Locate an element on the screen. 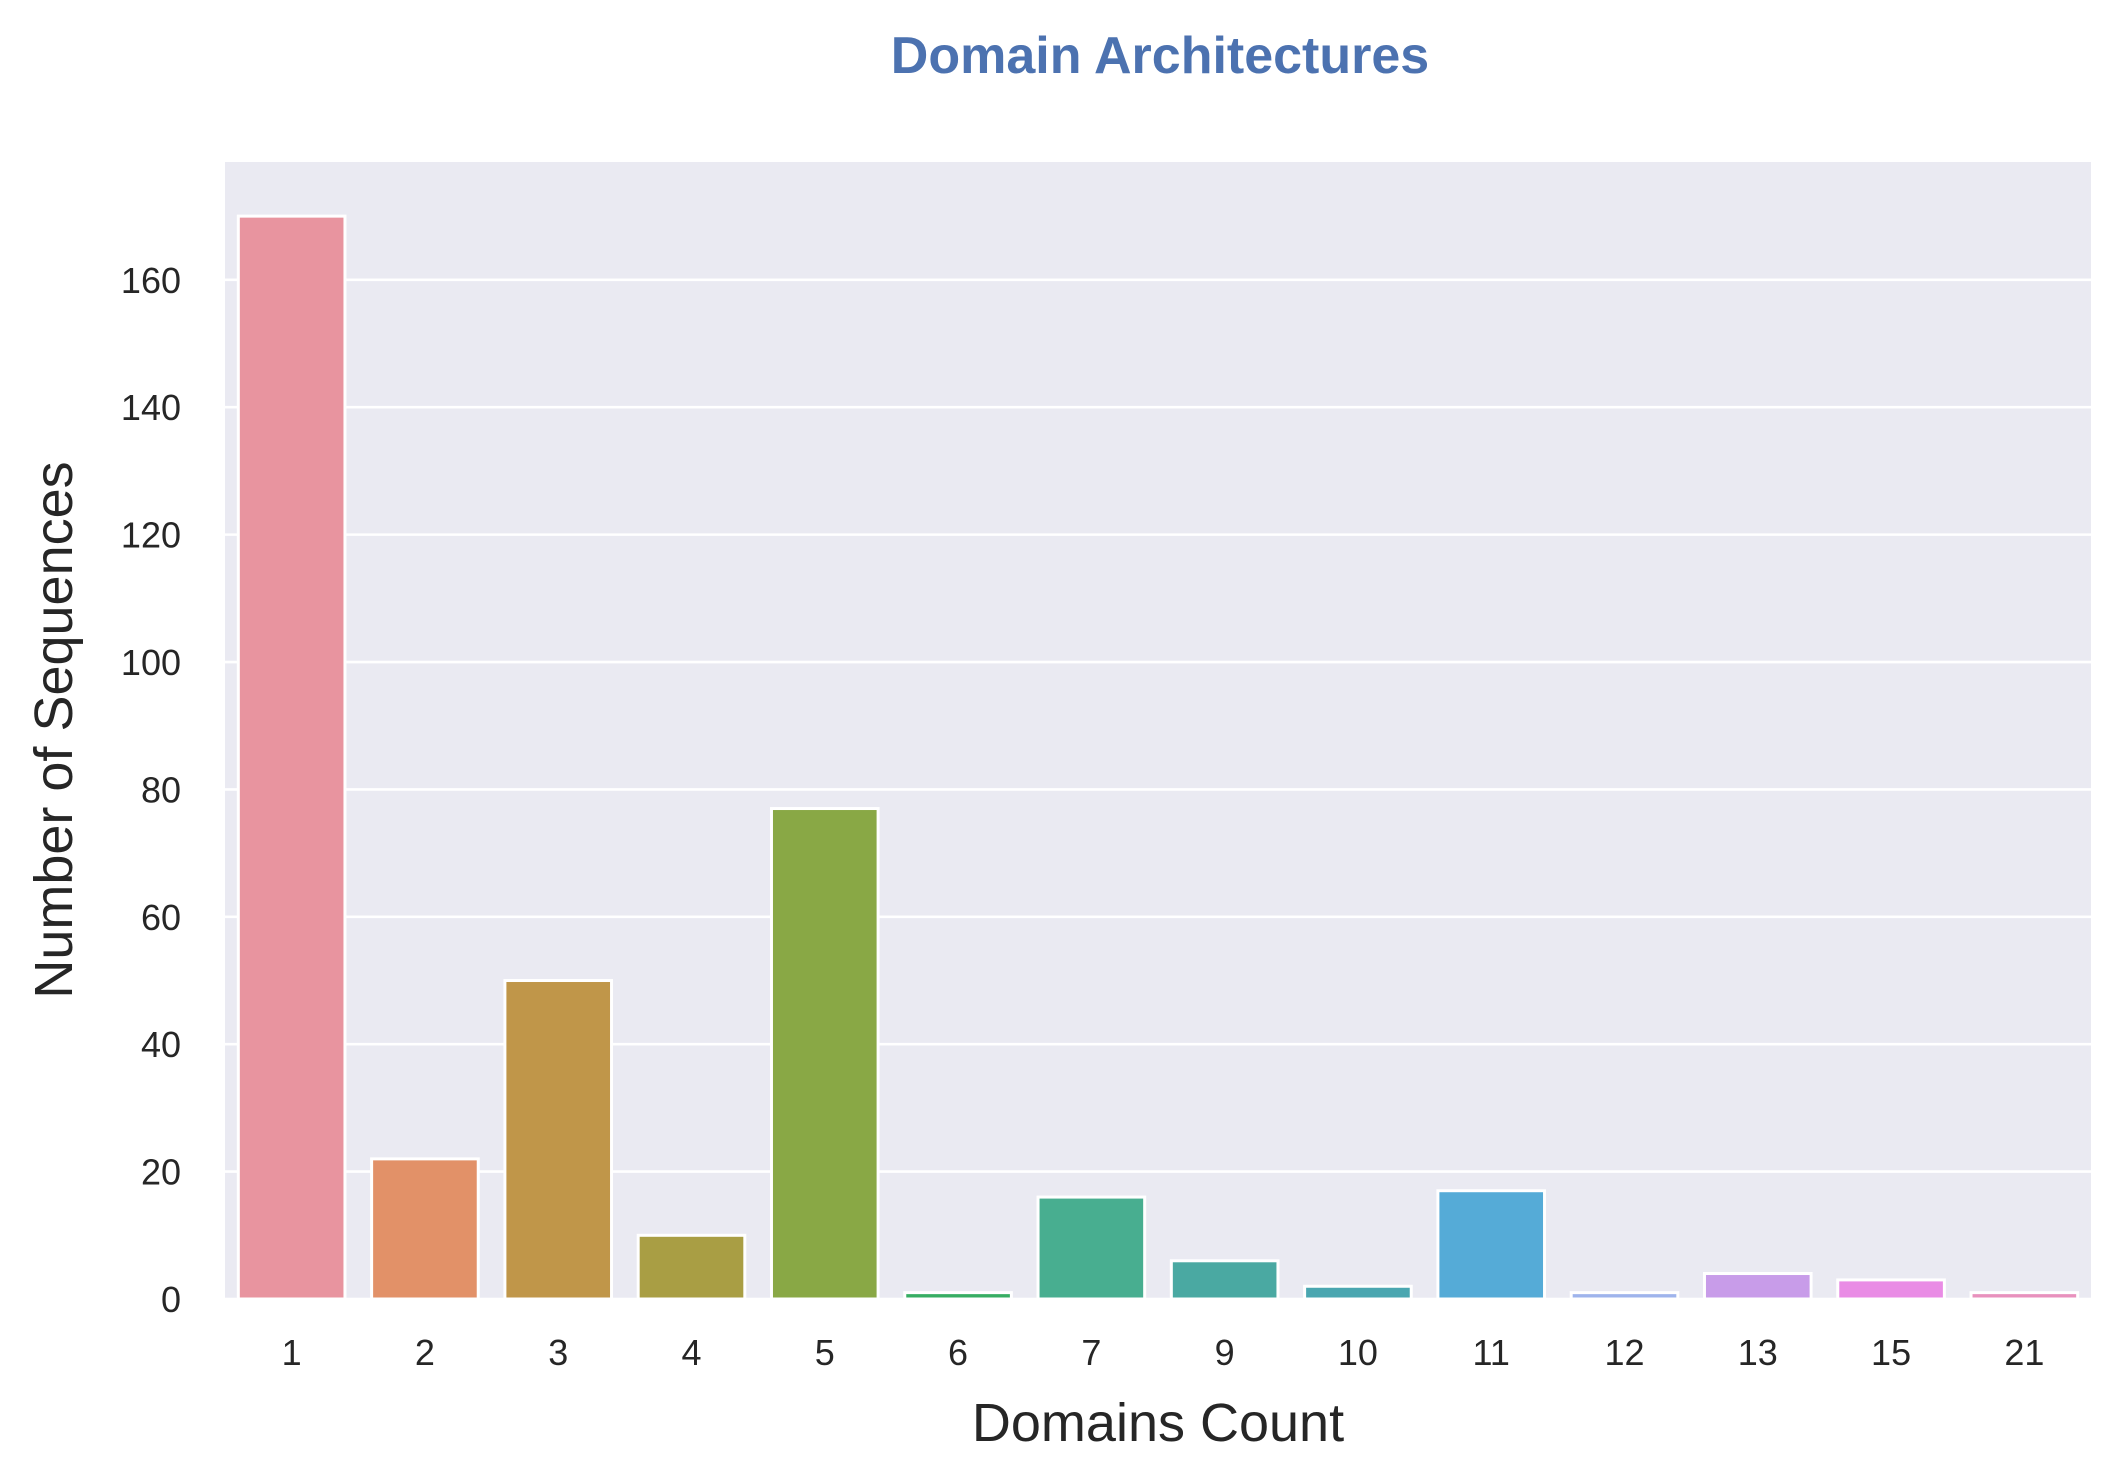 Image resolution: width=2115 pixels, height=1480 pixels. x-tick-labels: 1 2 3 4 5 6 7 9 10 11 12 13 15 21 is located at coordinates (1163, 1352).